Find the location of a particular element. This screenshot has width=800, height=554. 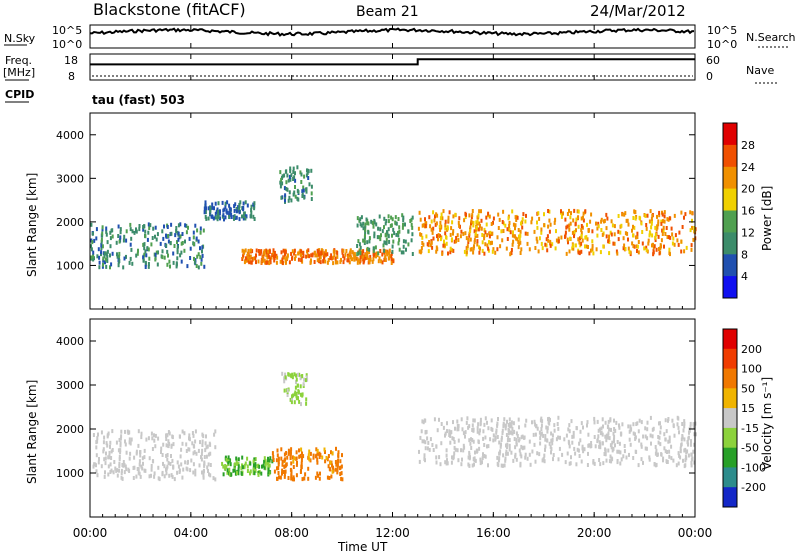

velocity-colorbar-tick-3: 15 is located at coordinates (748, 408).